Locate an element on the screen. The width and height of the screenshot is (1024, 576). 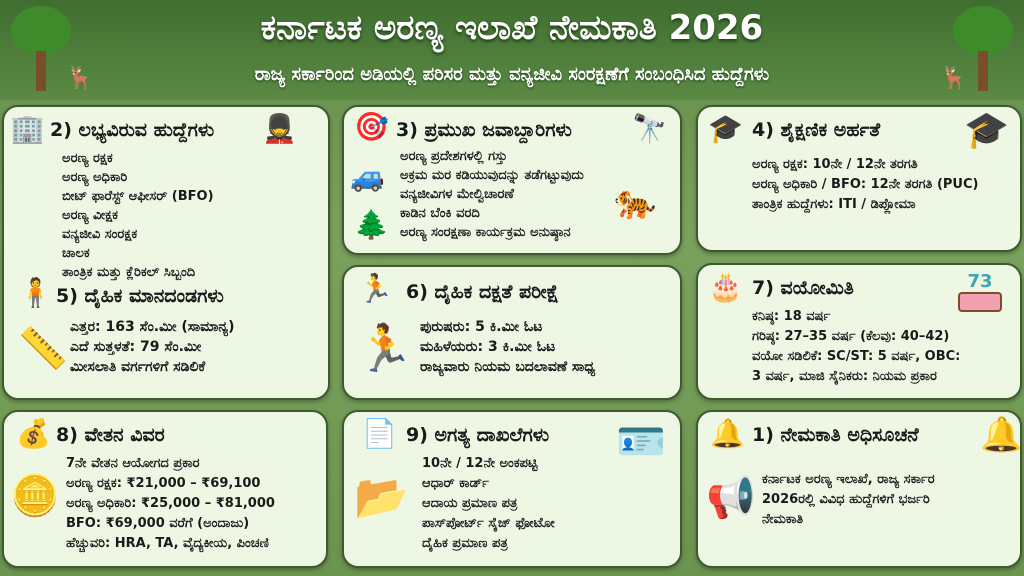
list-item: ಅರಣ್ಯ ವೀಕ್ಷಕ is located at coordinates (90, 215).